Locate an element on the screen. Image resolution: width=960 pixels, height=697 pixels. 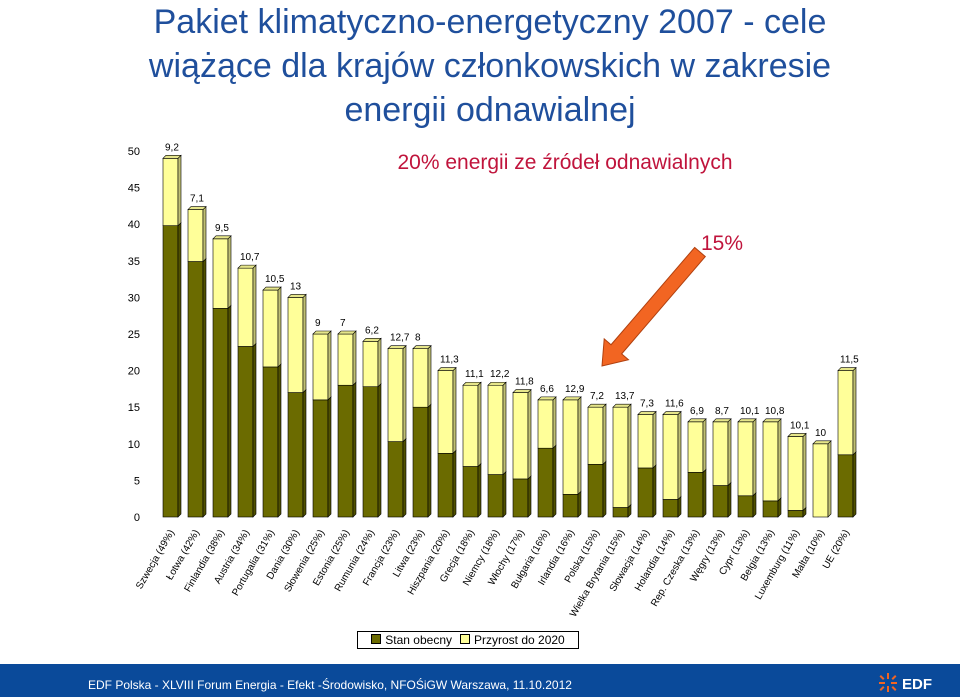
y-tick-label: 20 is located at coordinates (134, 372).